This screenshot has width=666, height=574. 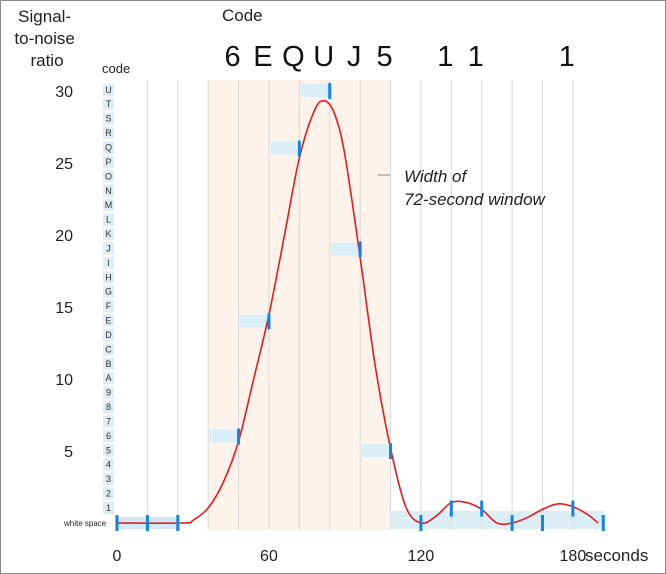 I want to click on decoded-char: 6, so click(x=232, y=57).